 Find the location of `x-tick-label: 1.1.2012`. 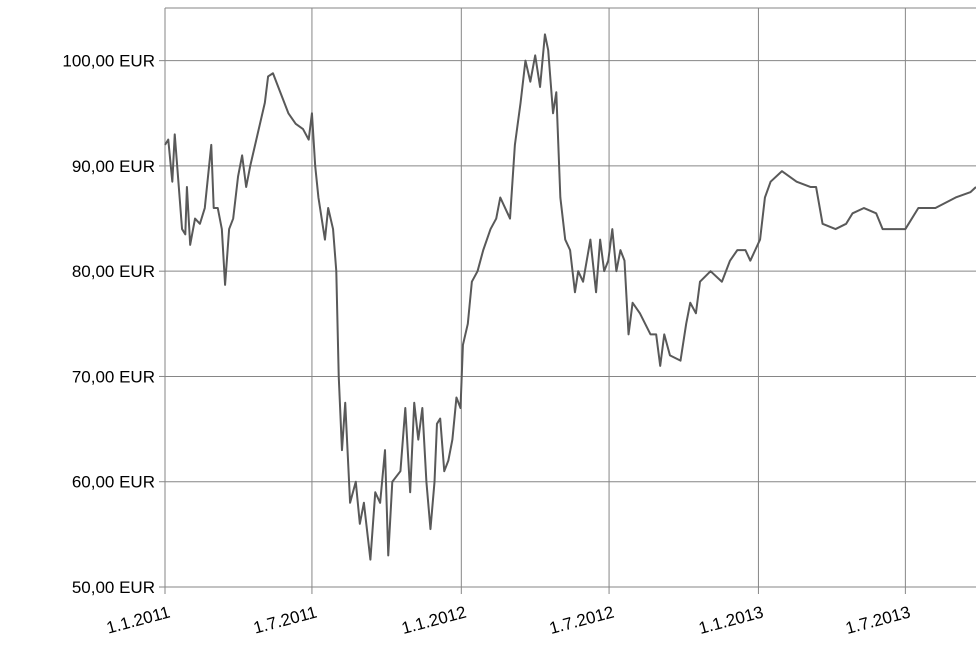

x-tick-label: 1.1.2012 is located at coordinates (433, 620).